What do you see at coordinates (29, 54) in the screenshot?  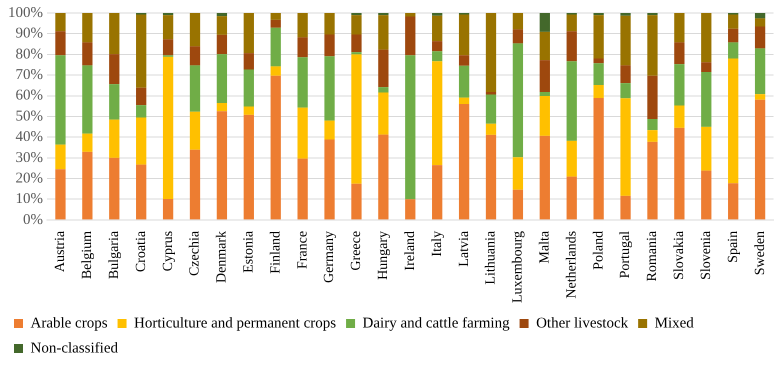 I see `y-tick-label: 80%` at bounding box center [29, 54].